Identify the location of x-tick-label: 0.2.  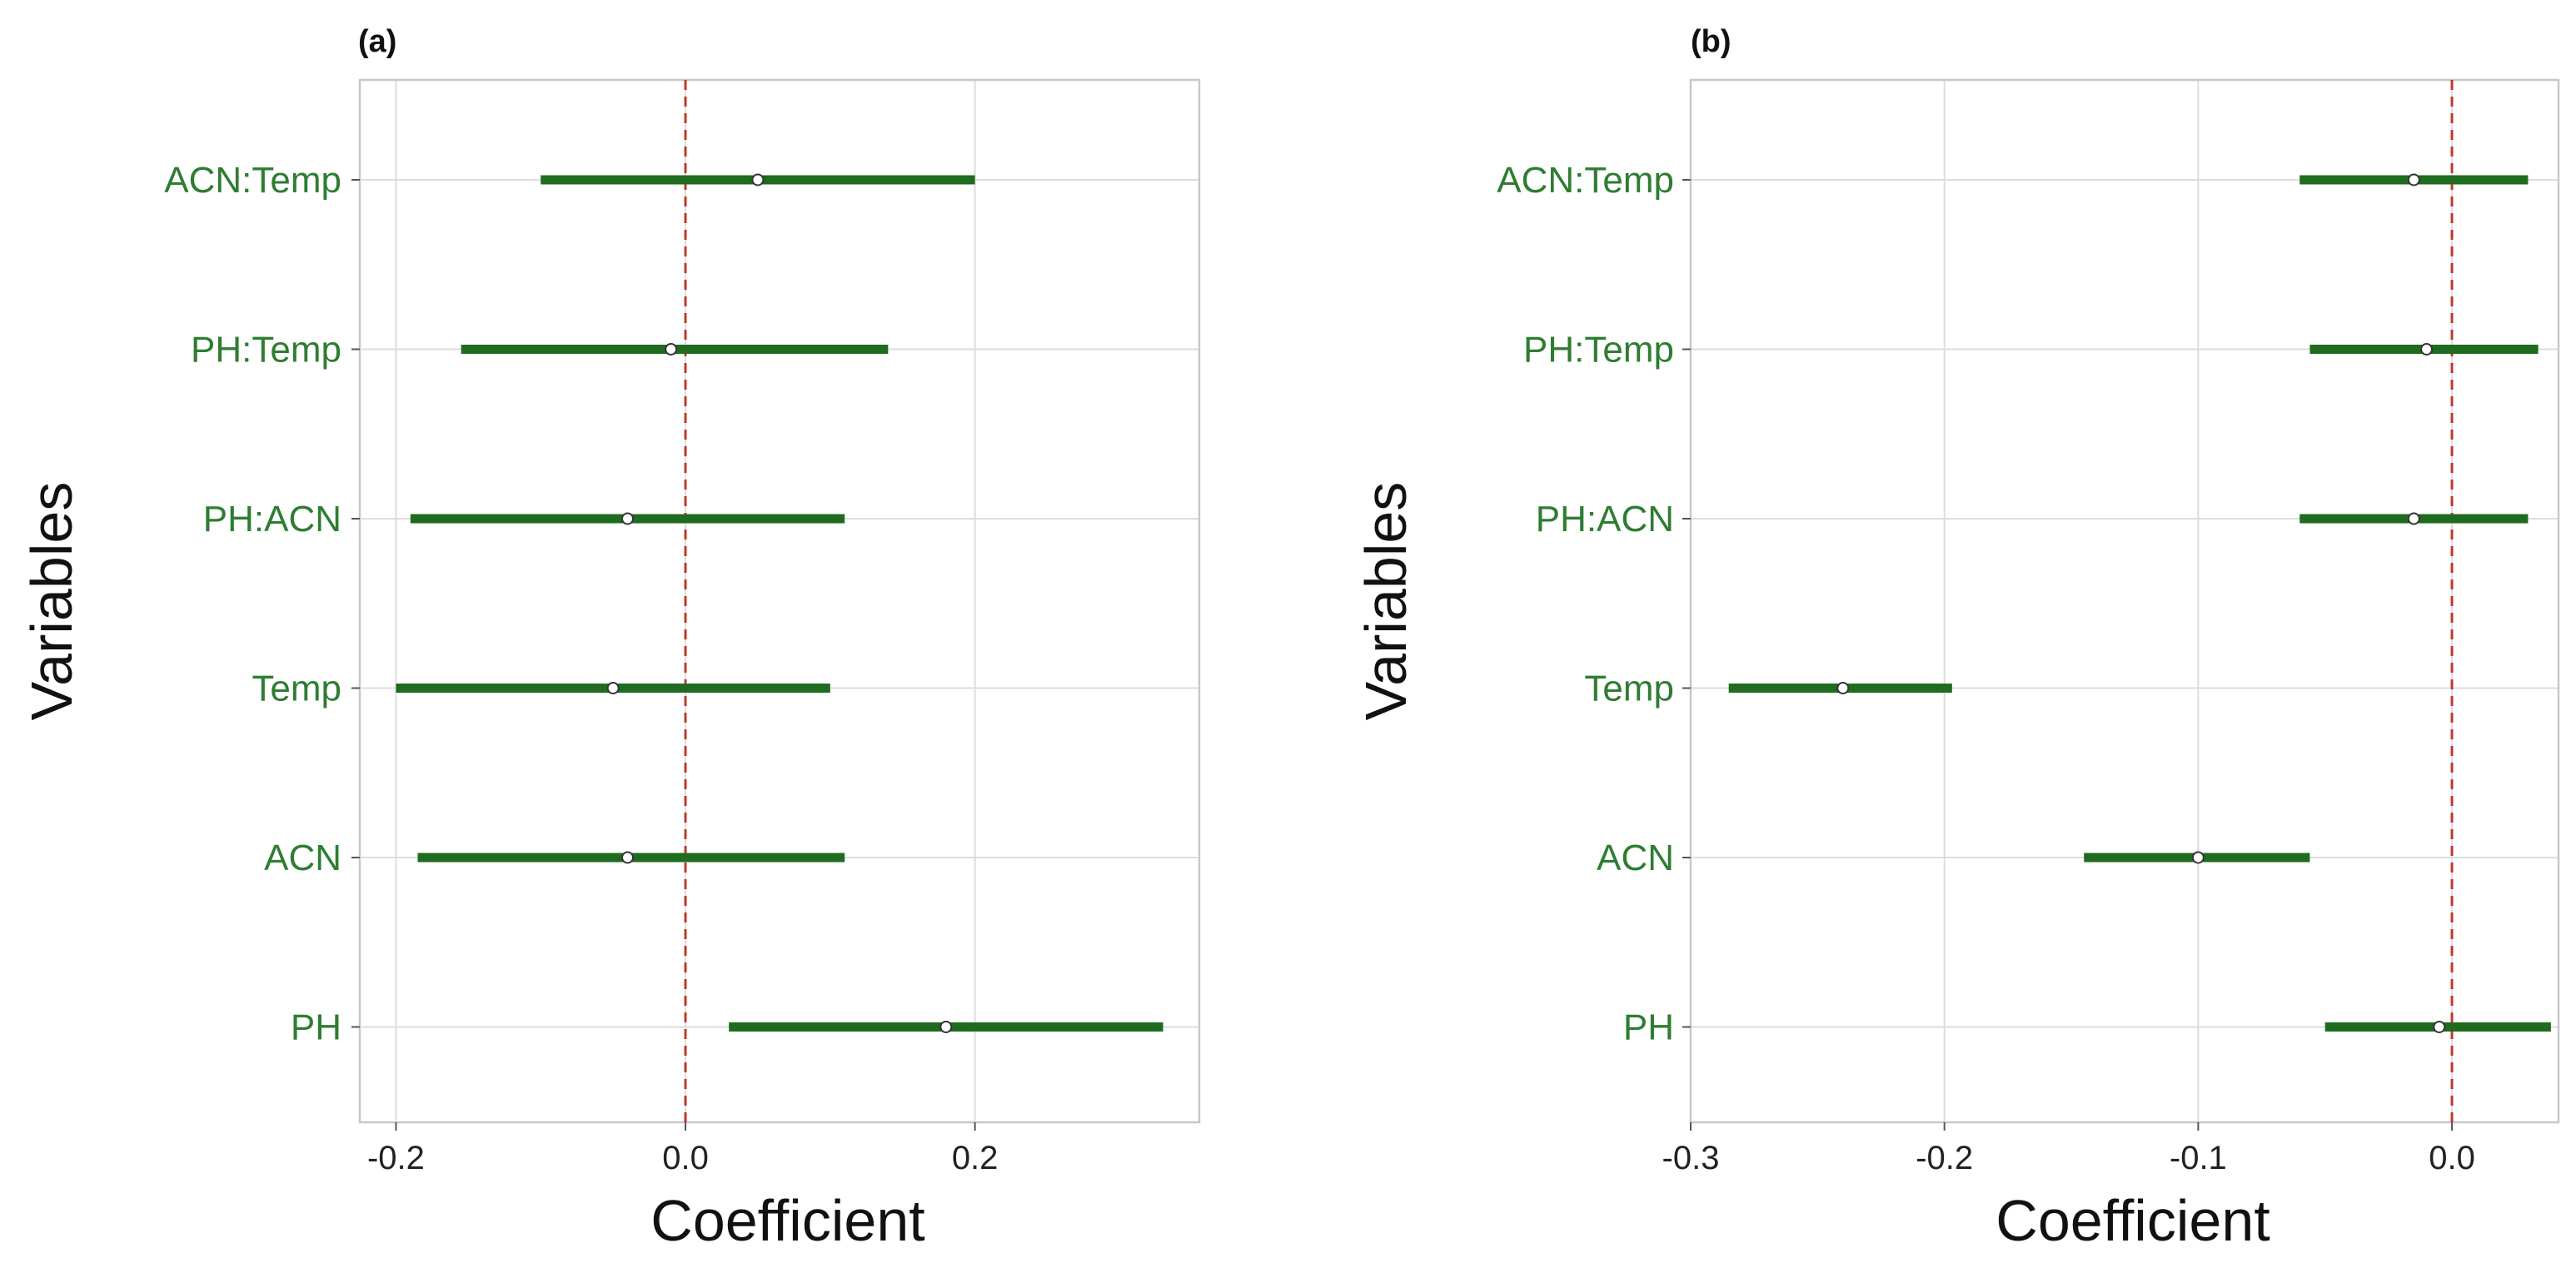
(975, 1158).